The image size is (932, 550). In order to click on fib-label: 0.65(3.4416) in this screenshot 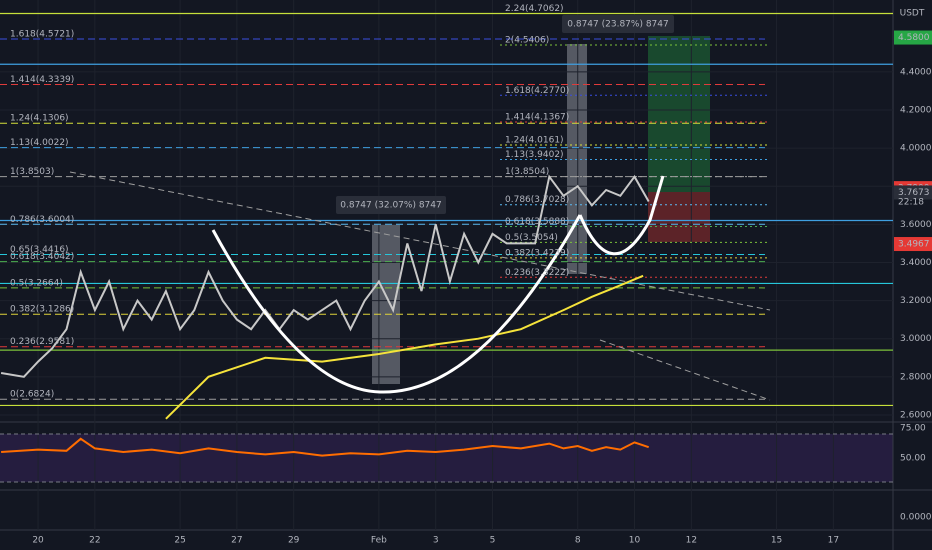, I will do `click(39, 250)`.